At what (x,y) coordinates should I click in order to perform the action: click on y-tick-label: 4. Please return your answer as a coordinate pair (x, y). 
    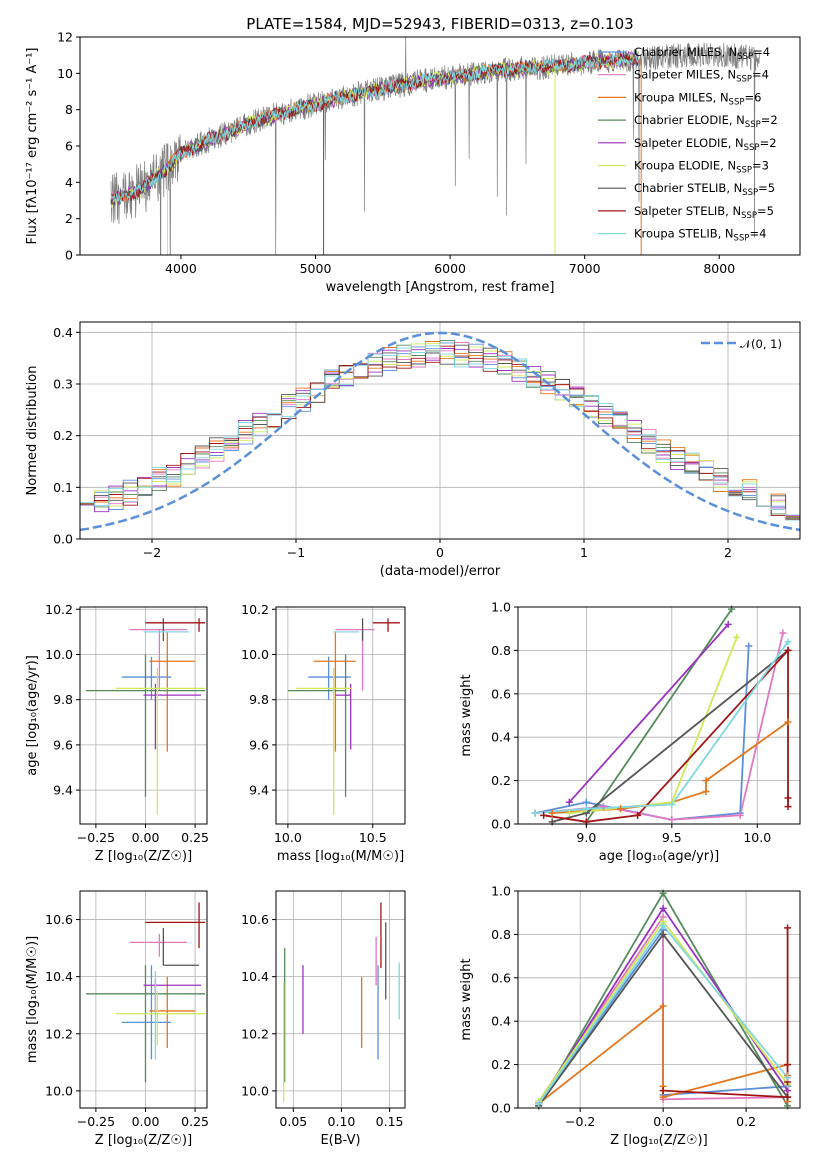
    Looking at the image, I should click on (69, 182).